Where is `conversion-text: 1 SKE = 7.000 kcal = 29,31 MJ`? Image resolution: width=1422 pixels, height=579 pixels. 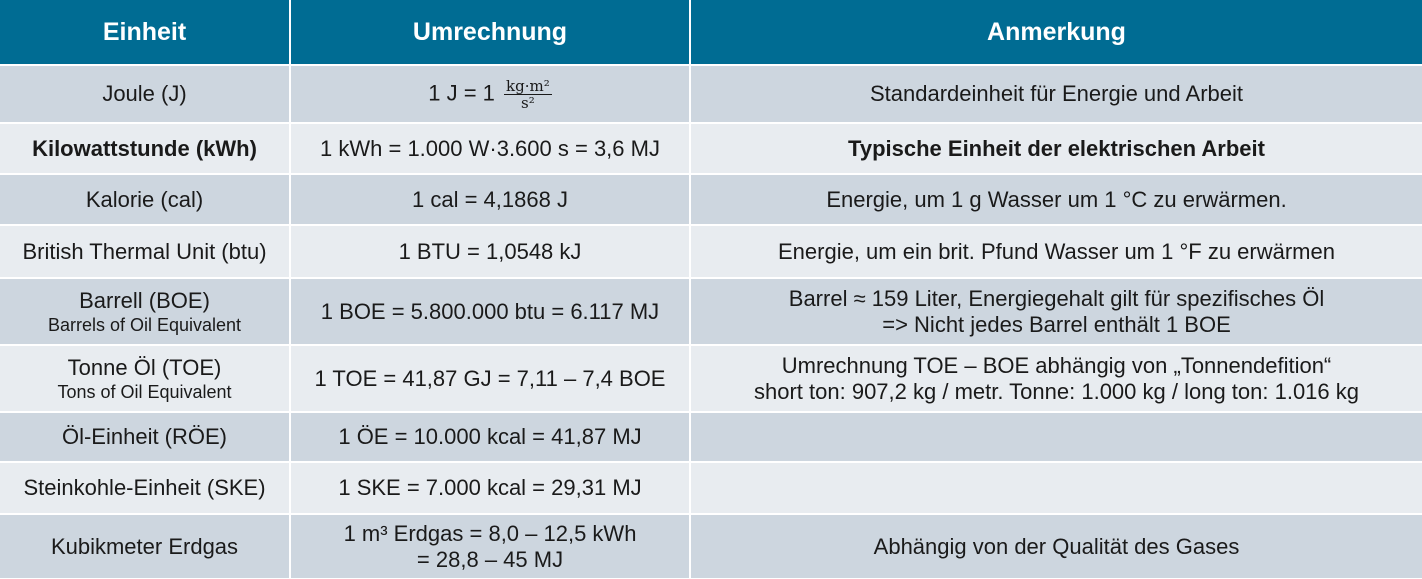 conversion-text: 1 SKE = 7.000 kcal = 29,31 MJ is located at coordinates (490, 487).